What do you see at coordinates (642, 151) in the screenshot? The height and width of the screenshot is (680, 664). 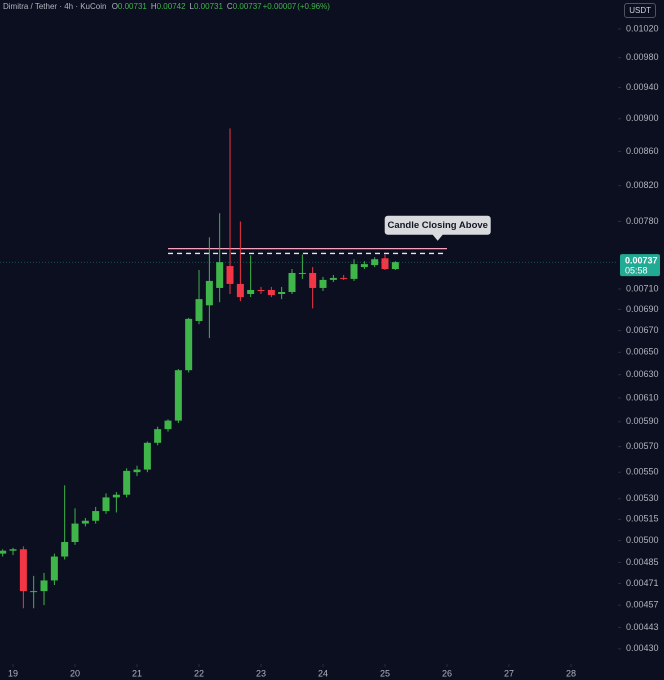 I see `y-tick-label: 0.00860` at bounding box center [642, 151].